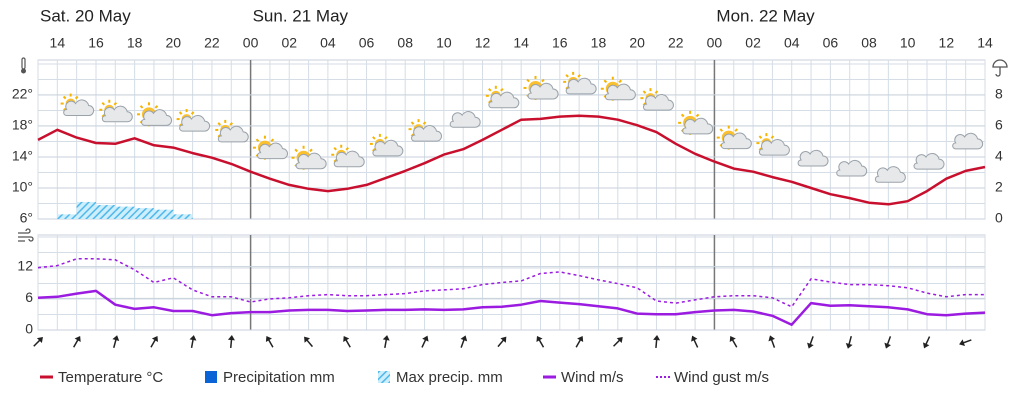  I want to click on y-tick-label: 22°, so click(22, 94).